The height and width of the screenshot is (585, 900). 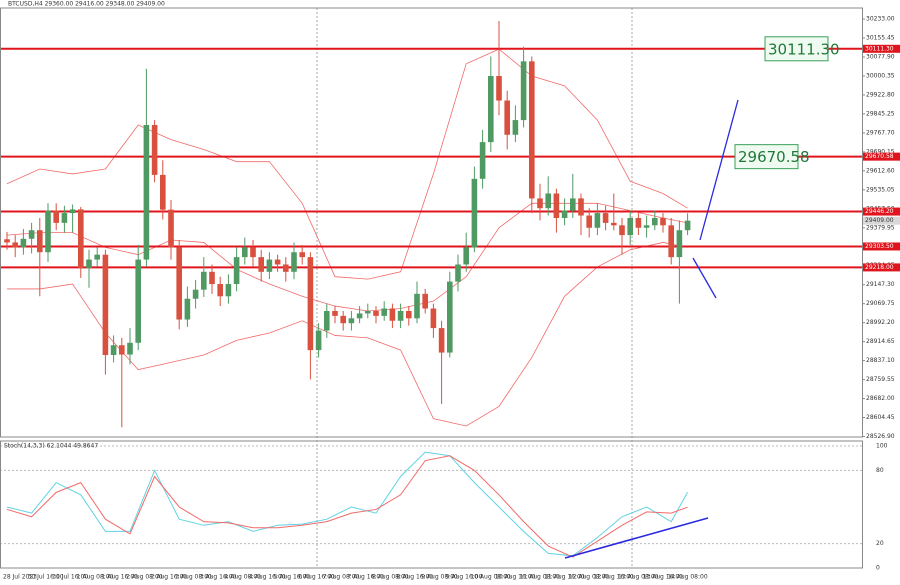 What do you see at coordinates (880, 379) in the screenshot?
I see `y-tick-label: 28759.55` at bounding box center [880, 379].